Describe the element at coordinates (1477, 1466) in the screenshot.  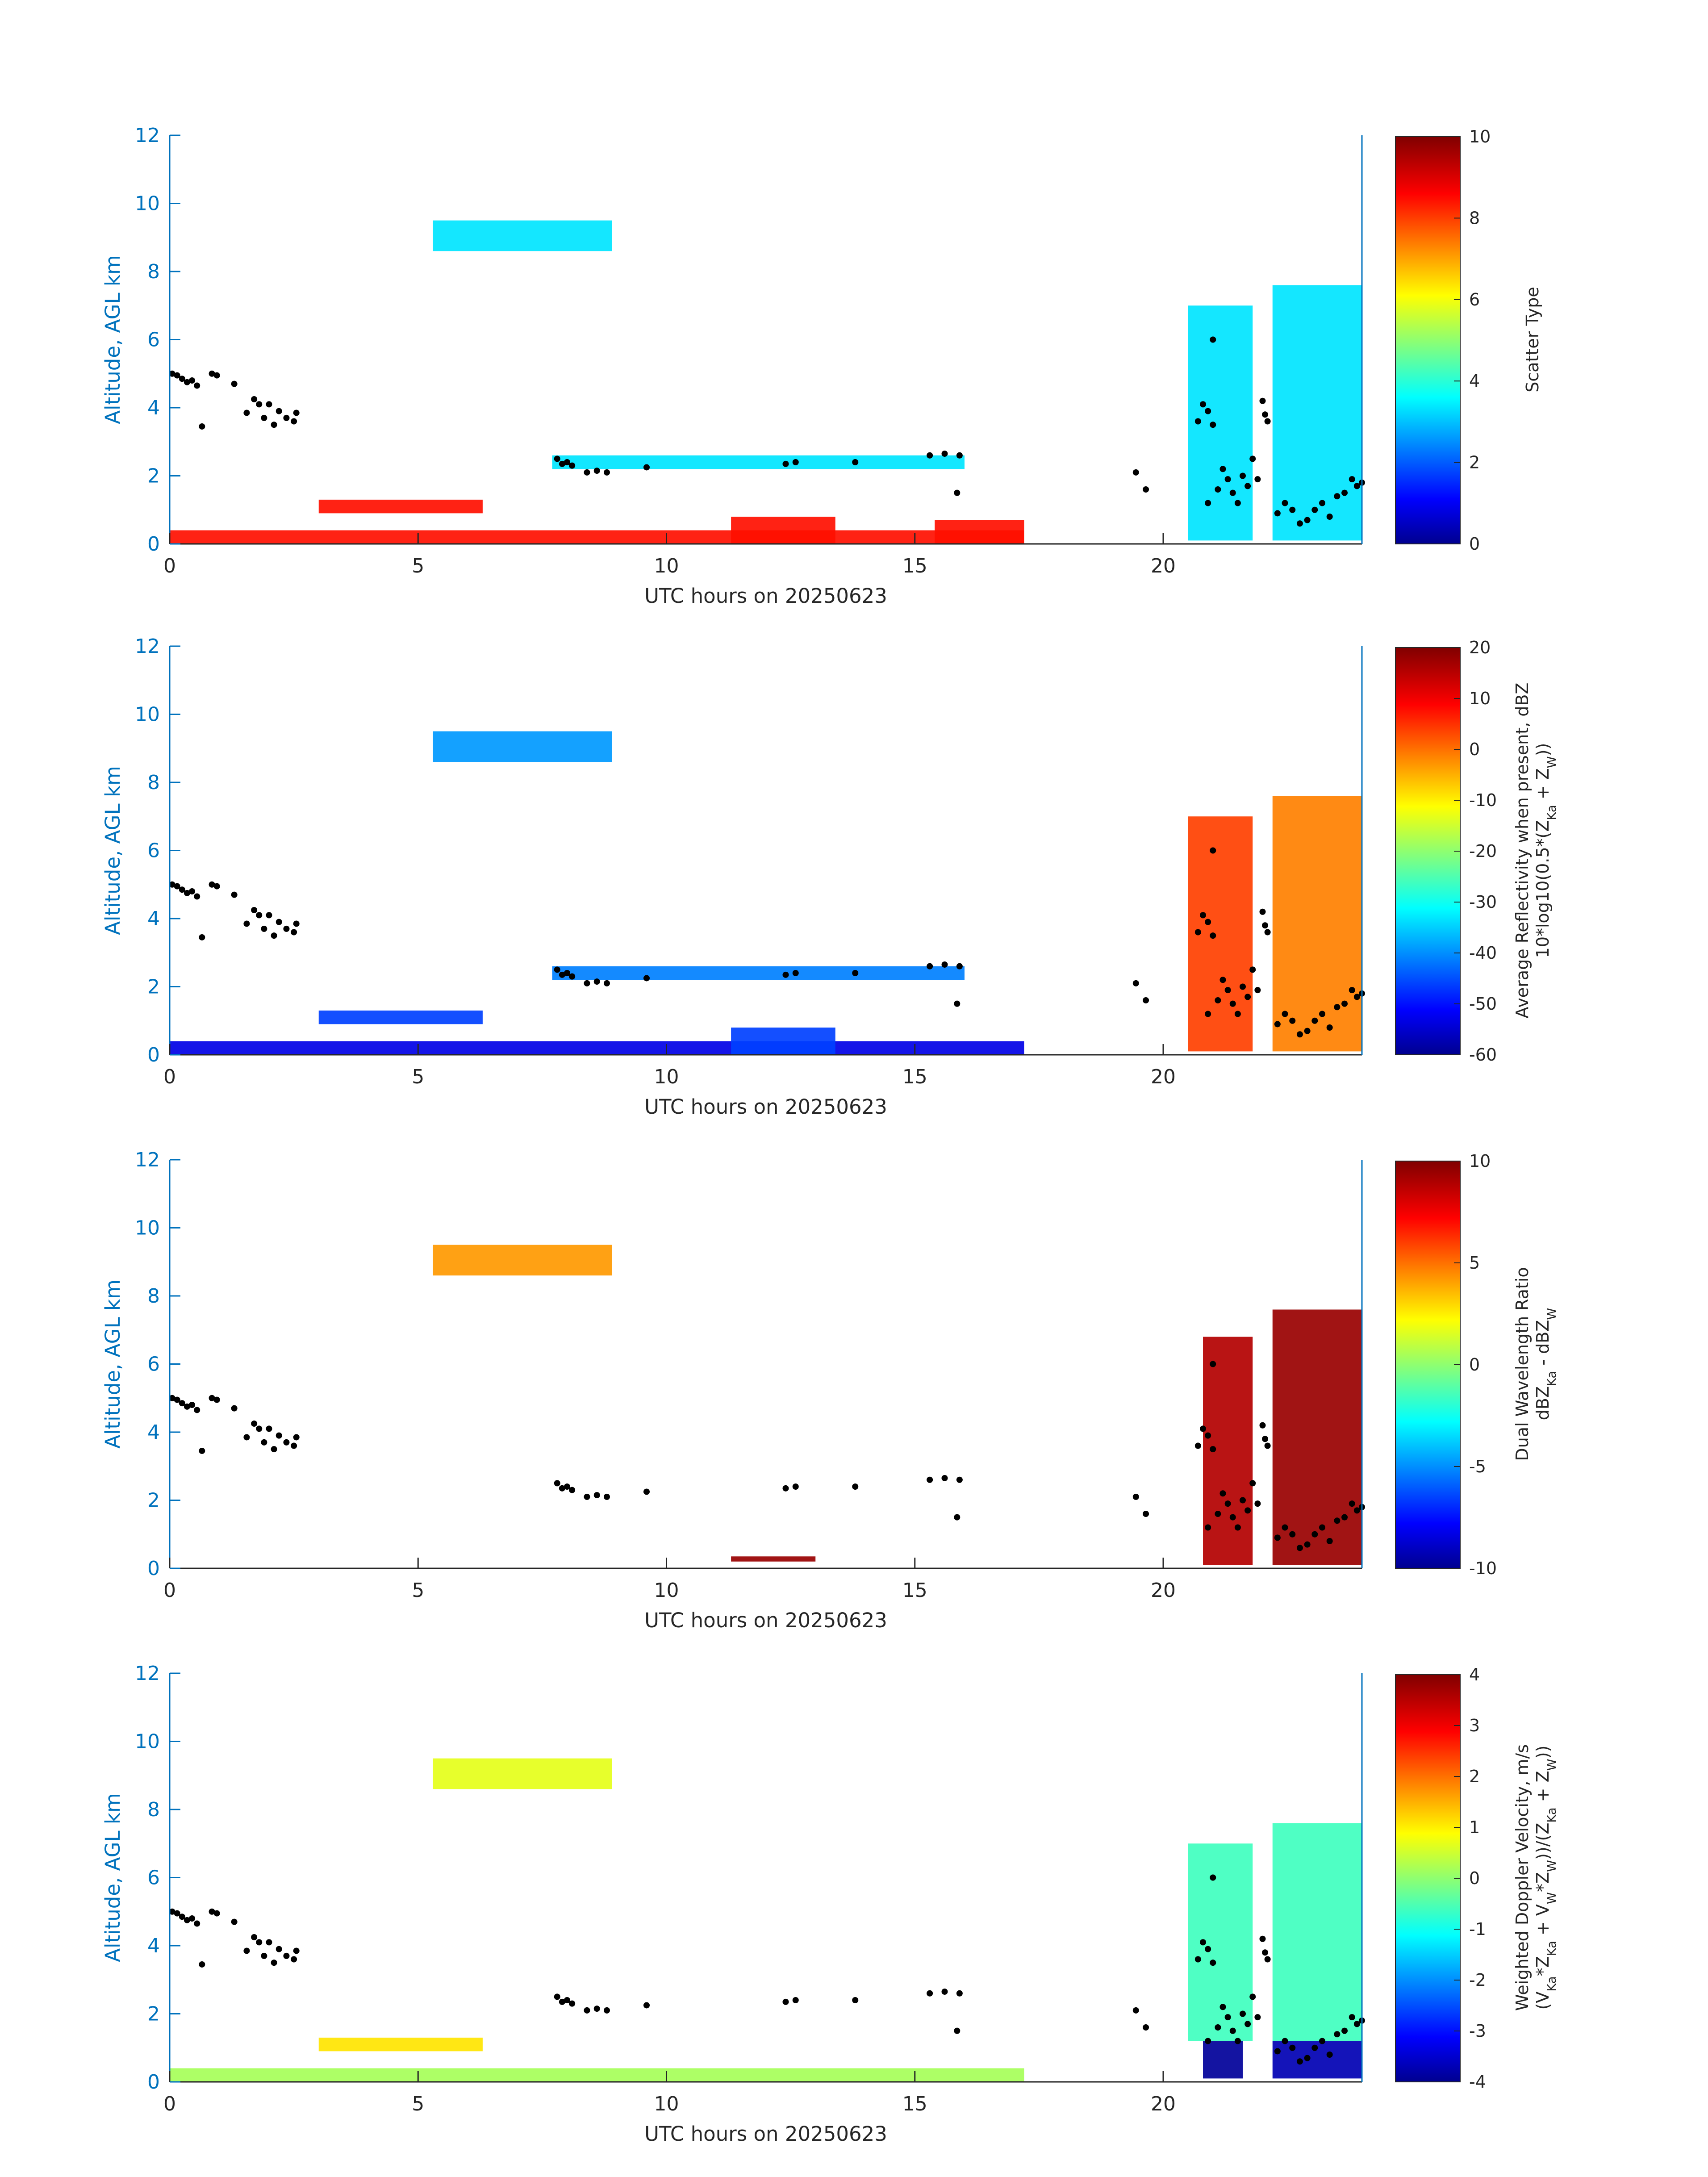
I see `colorbar-tick-label: -5` at that location.